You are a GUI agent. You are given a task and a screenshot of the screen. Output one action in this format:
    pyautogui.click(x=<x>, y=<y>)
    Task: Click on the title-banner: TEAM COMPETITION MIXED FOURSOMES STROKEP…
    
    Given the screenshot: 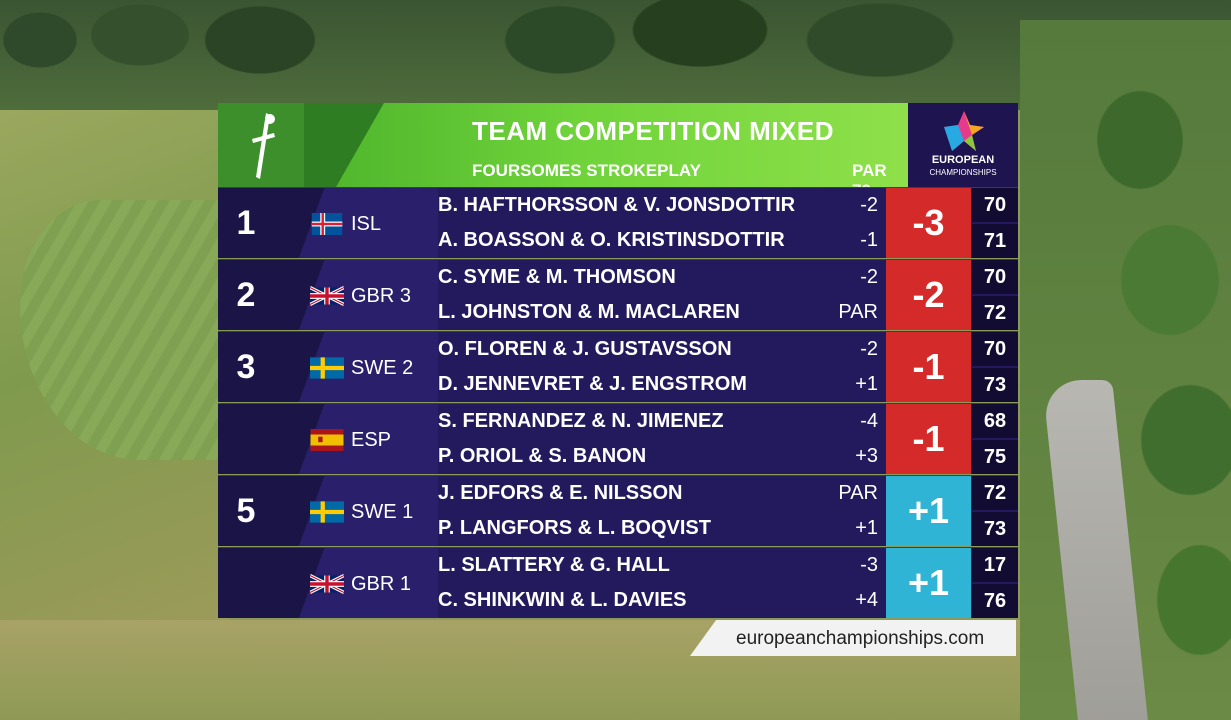 What is the action you would take?
    pyautogui.click(x=606, y=151)
    